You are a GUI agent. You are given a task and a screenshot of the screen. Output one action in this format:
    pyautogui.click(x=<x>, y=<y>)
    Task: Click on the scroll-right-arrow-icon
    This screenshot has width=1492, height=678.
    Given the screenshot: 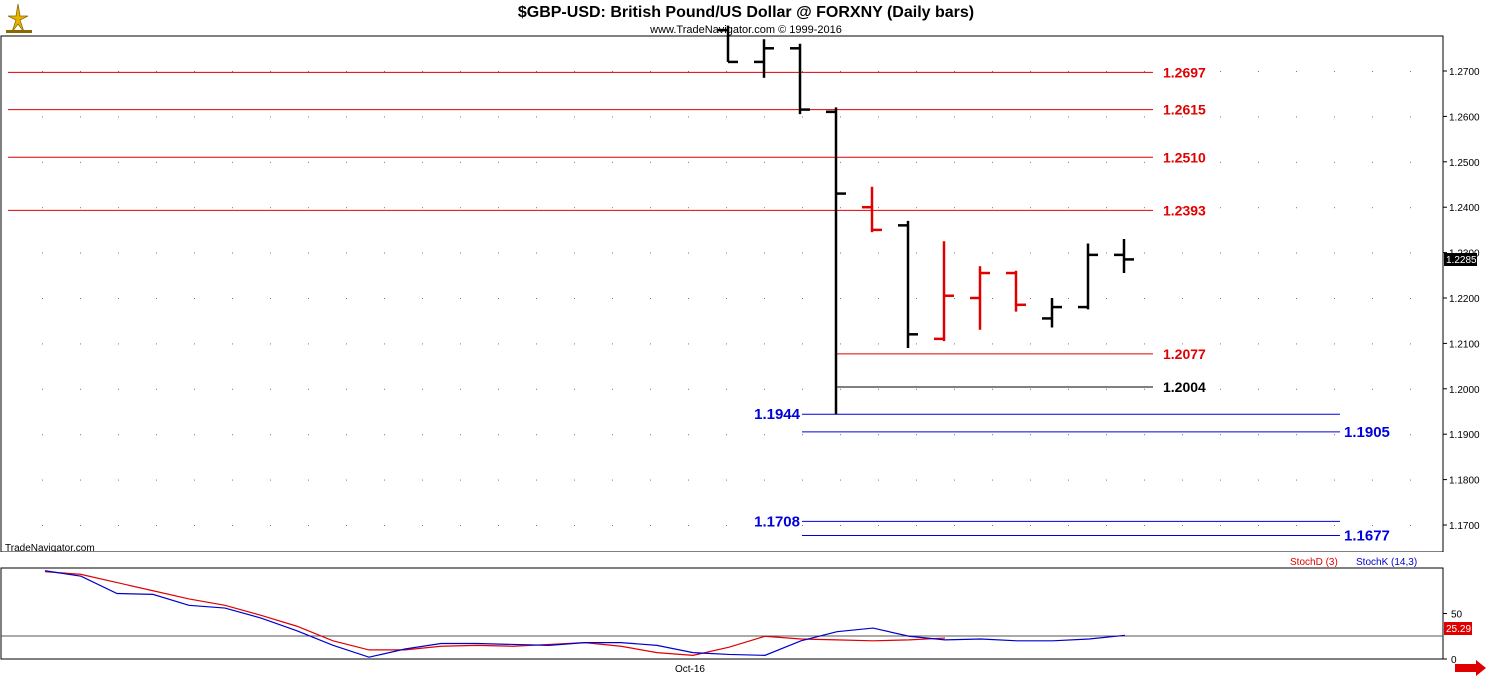 What is the action you would take?
    pyautogui.click(x=1470, y=668)
    